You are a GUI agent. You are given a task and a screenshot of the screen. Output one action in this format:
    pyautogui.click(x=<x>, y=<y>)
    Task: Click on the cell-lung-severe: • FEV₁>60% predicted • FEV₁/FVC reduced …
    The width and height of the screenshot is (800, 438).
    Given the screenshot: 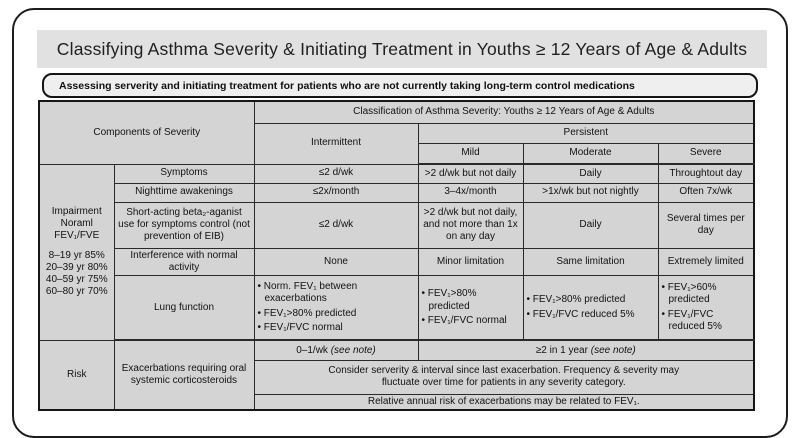 What is the action you would take?
    pyautogui.click(x=706, y=308)
    